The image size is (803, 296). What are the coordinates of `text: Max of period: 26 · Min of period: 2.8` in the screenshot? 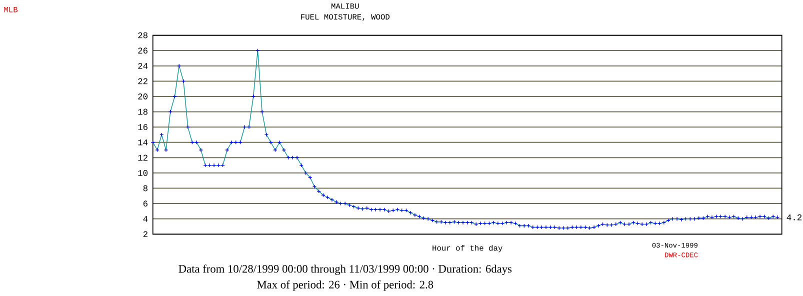 It's located at (345, 285).